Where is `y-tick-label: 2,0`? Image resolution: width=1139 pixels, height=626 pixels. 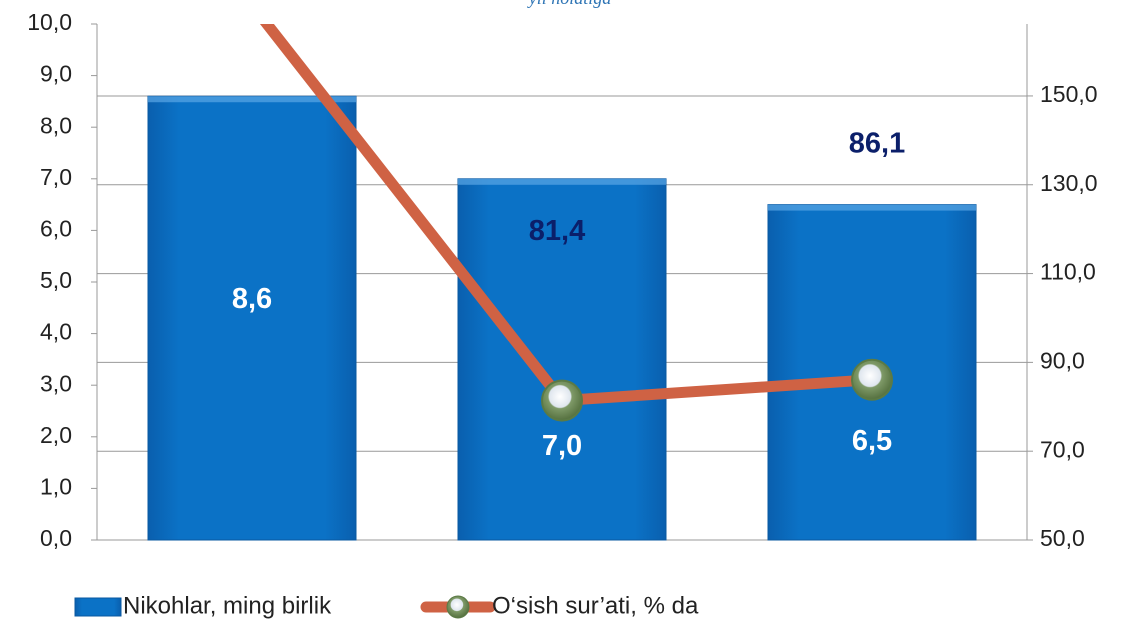
y-tick-label: 2,0 is located at coordinates (56, 435).